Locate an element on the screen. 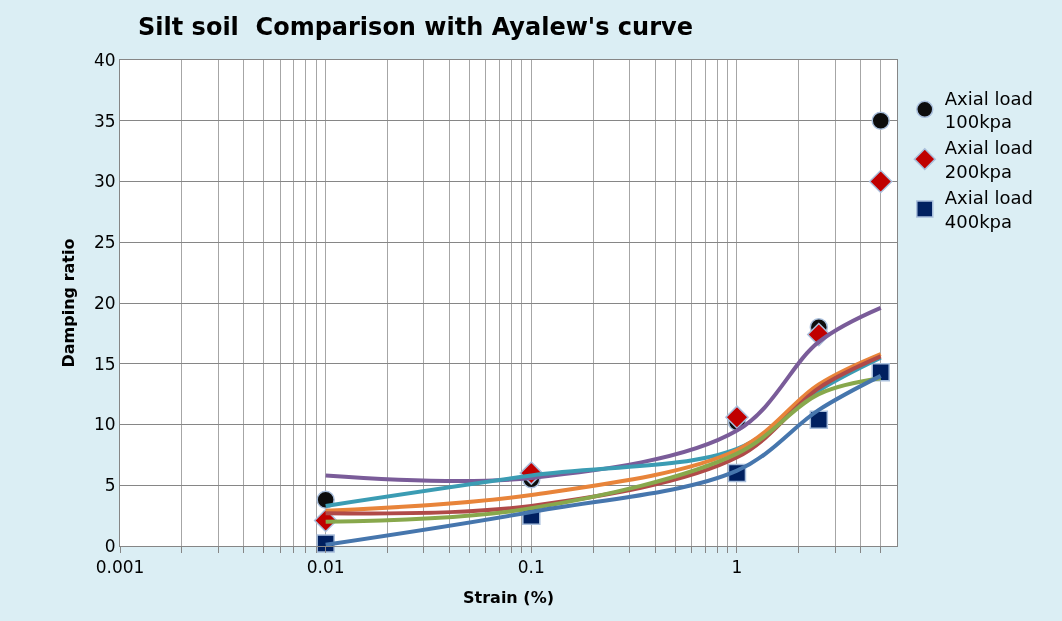  legend-label: Axial load 200kpa is located at coordinates (988, 159).